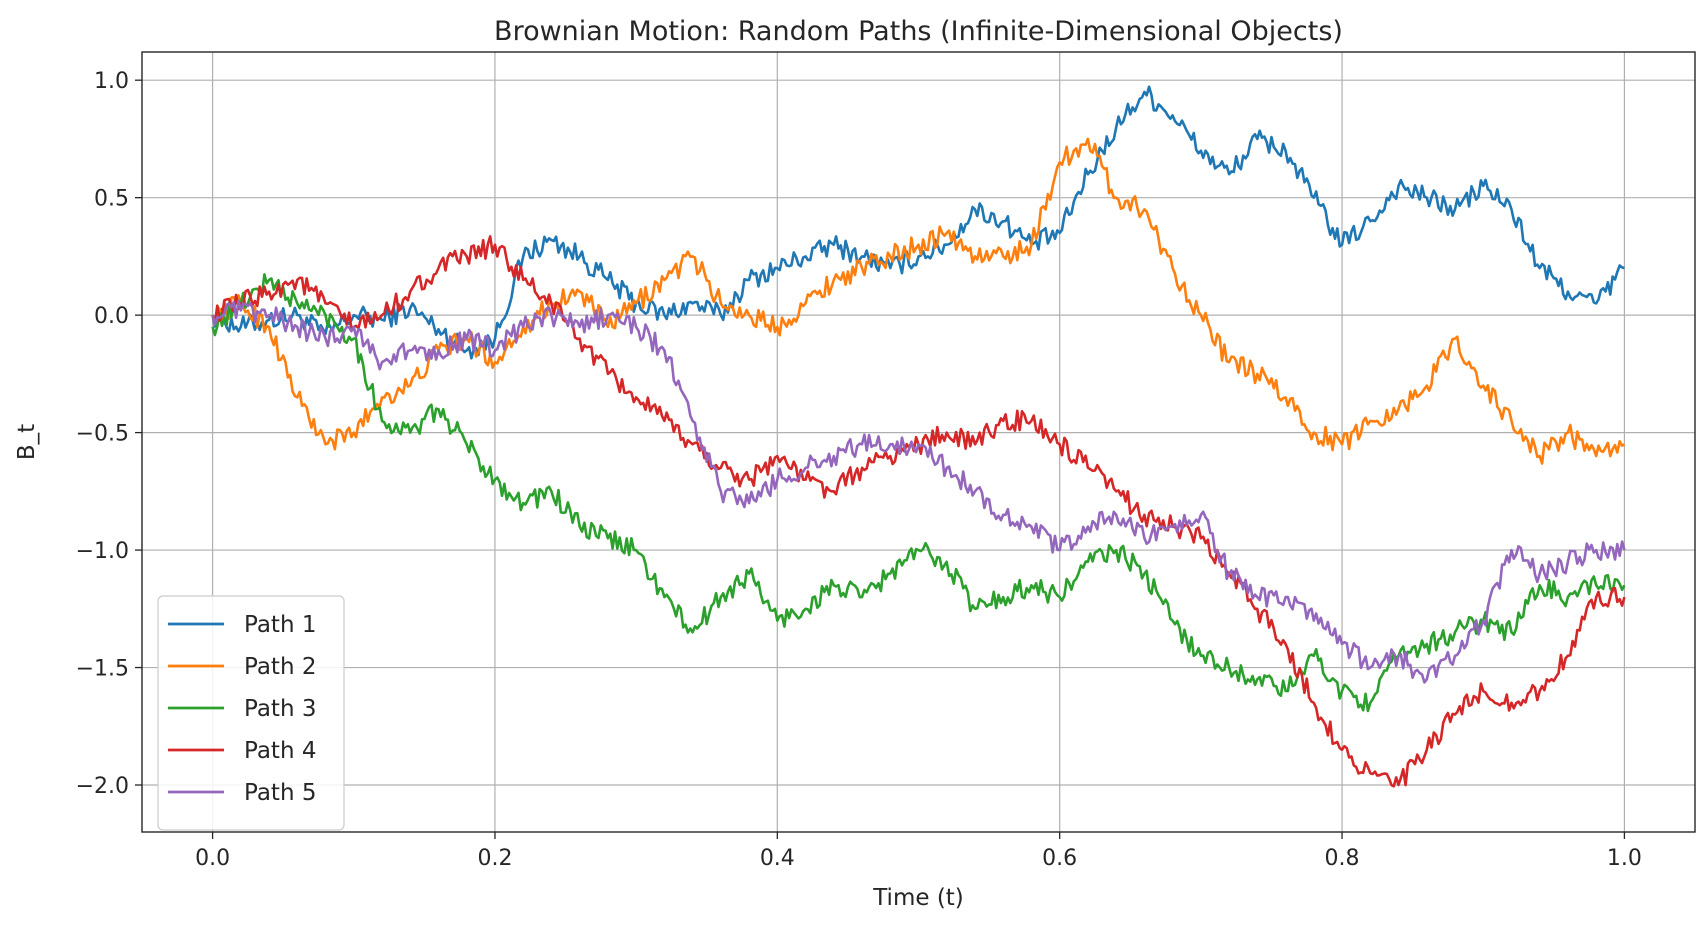 The image size is (1706, 926). Describe the element at coordinates (1624, 858) in the screenshot. I see `x-tick-label: 1.0` at that location.